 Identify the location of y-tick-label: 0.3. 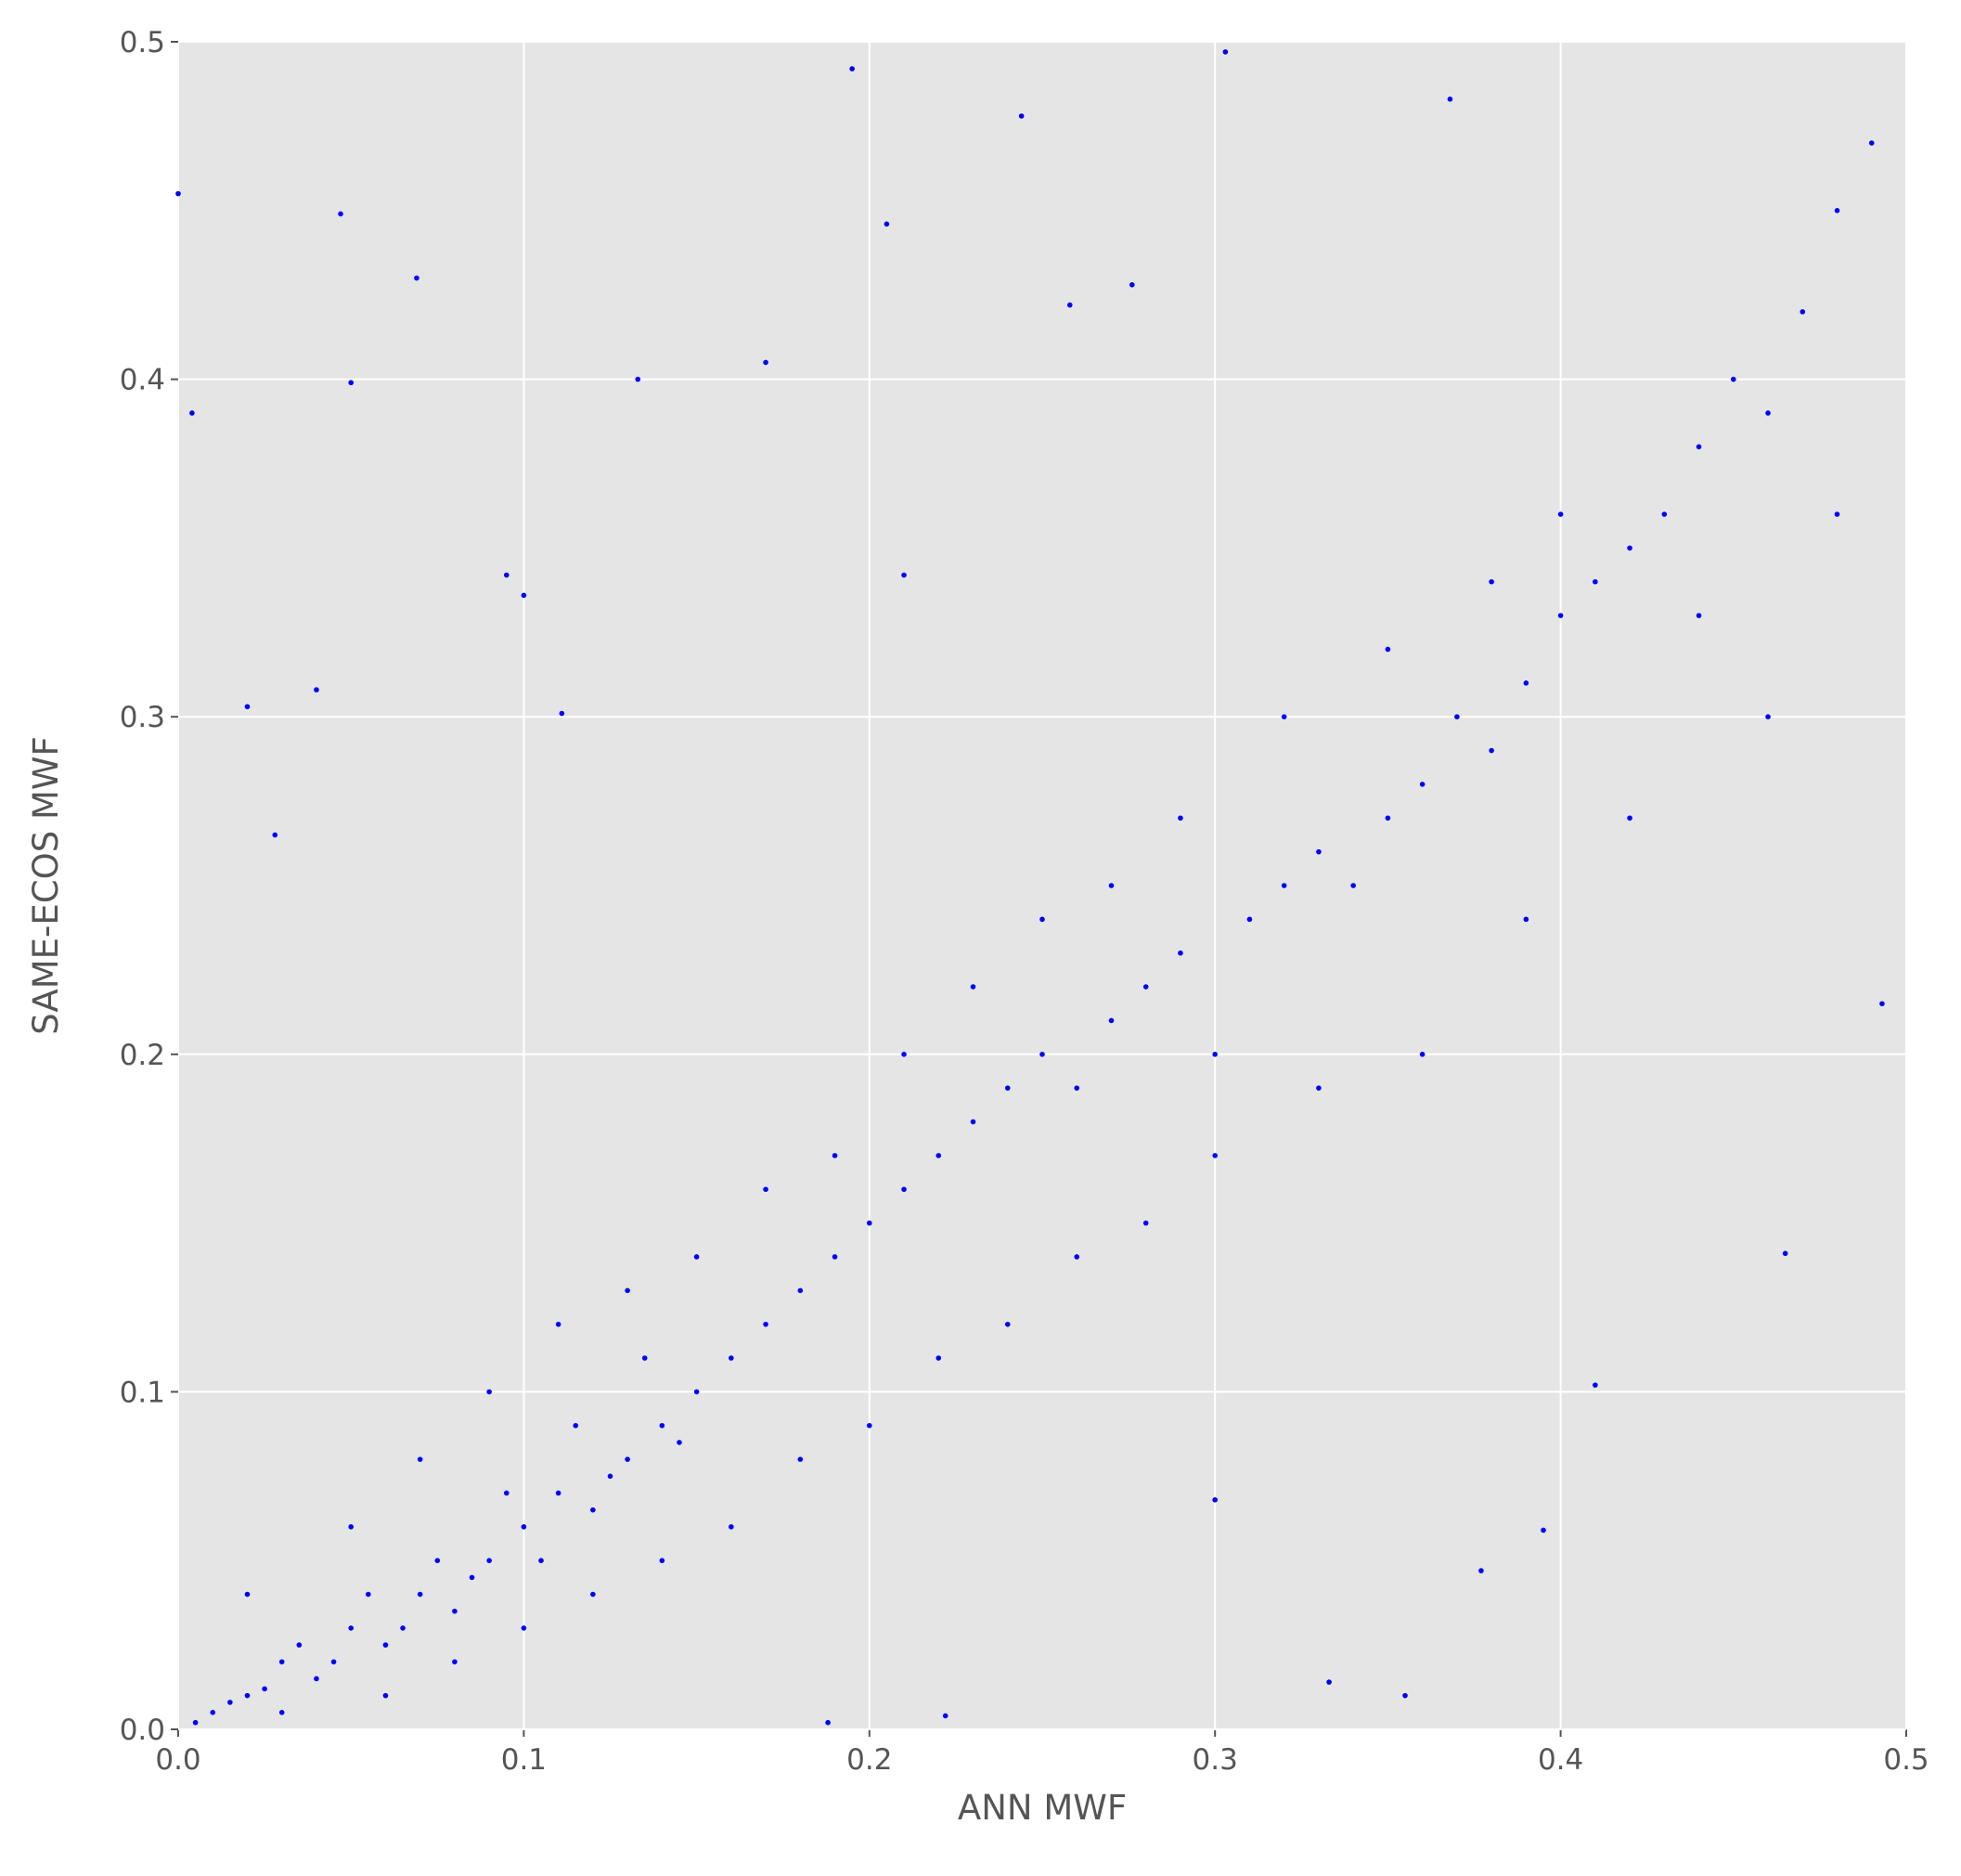
(142, 717).